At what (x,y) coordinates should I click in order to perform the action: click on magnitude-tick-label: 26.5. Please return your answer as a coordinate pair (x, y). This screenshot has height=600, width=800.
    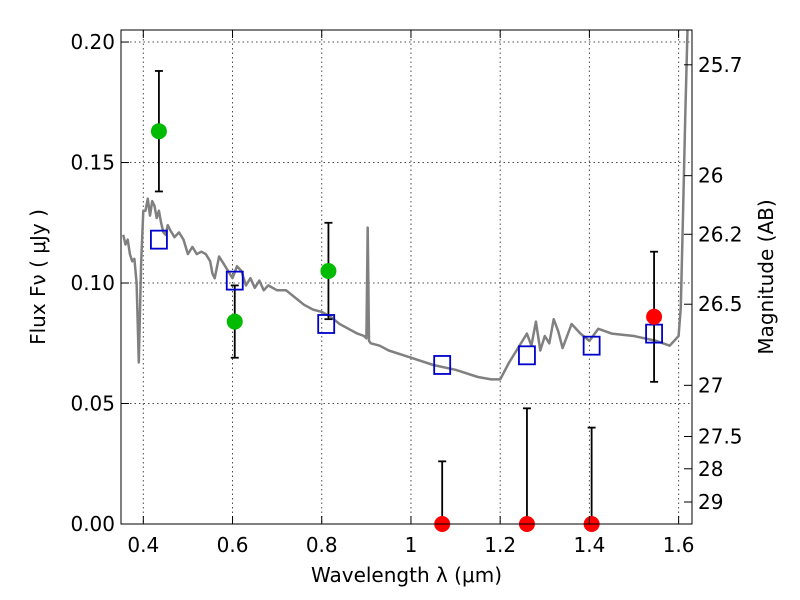
    Looking at the image, I should click on (720, 304).